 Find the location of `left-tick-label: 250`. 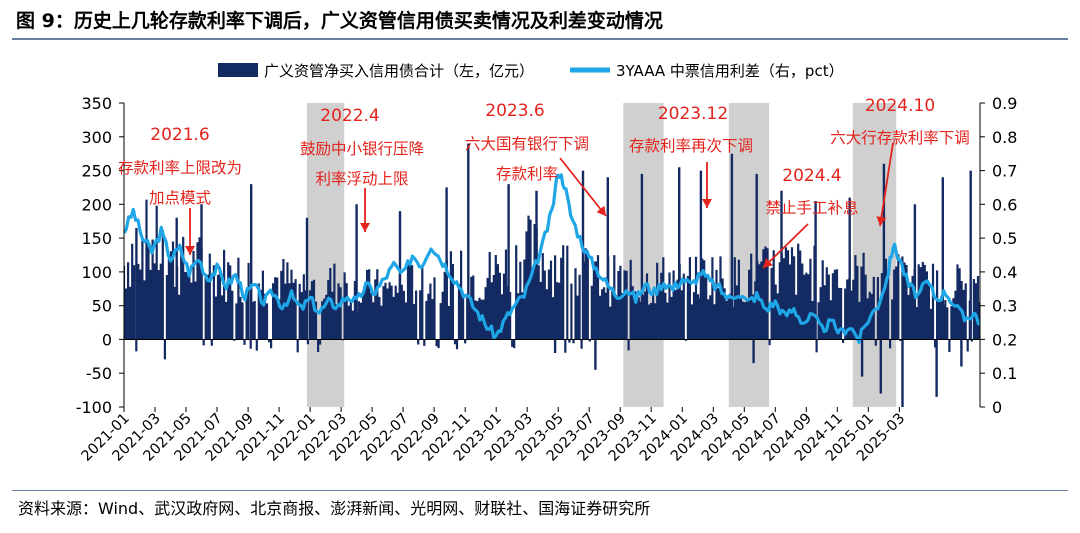

left-tick-label: 250 is located at coordinates (96, 171).